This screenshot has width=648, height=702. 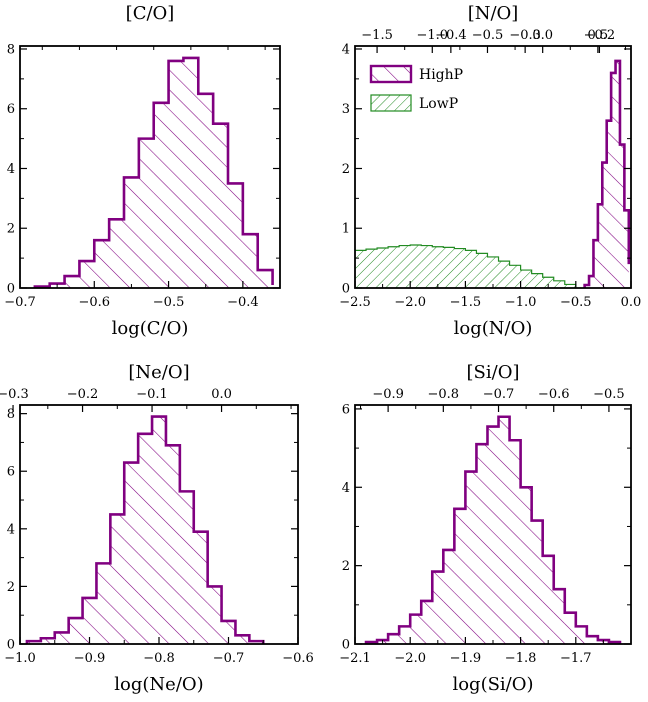 What do you see at coordinates (159, 658) in the screenshot?
I see `x-tick-label: −0.8` at bounding box center [159, 658].